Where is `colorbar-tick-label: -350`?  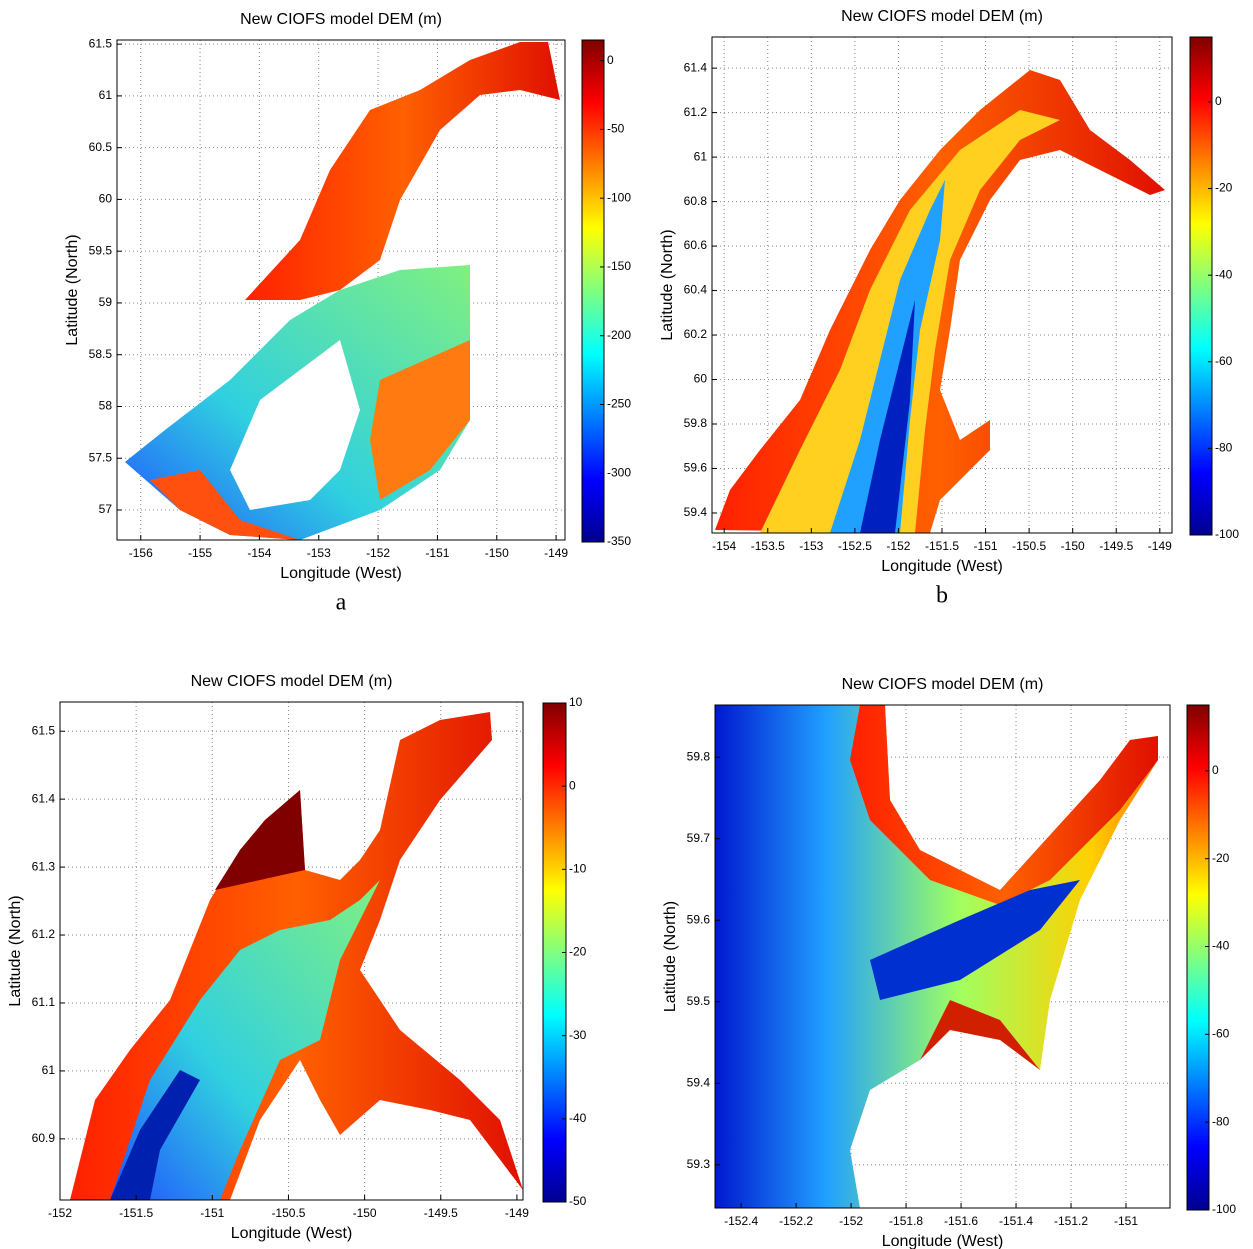 colorbar-tick-label: -350 is located at coordinates (619, 541).